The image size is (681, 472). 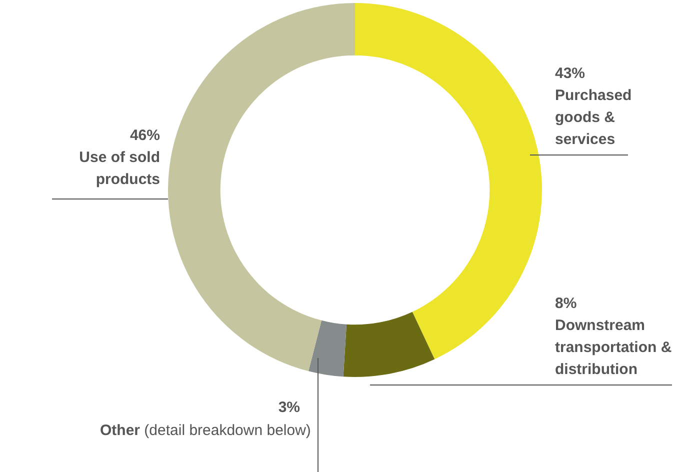 I want to click on data-label: 43%, so click(x=570, y=73).